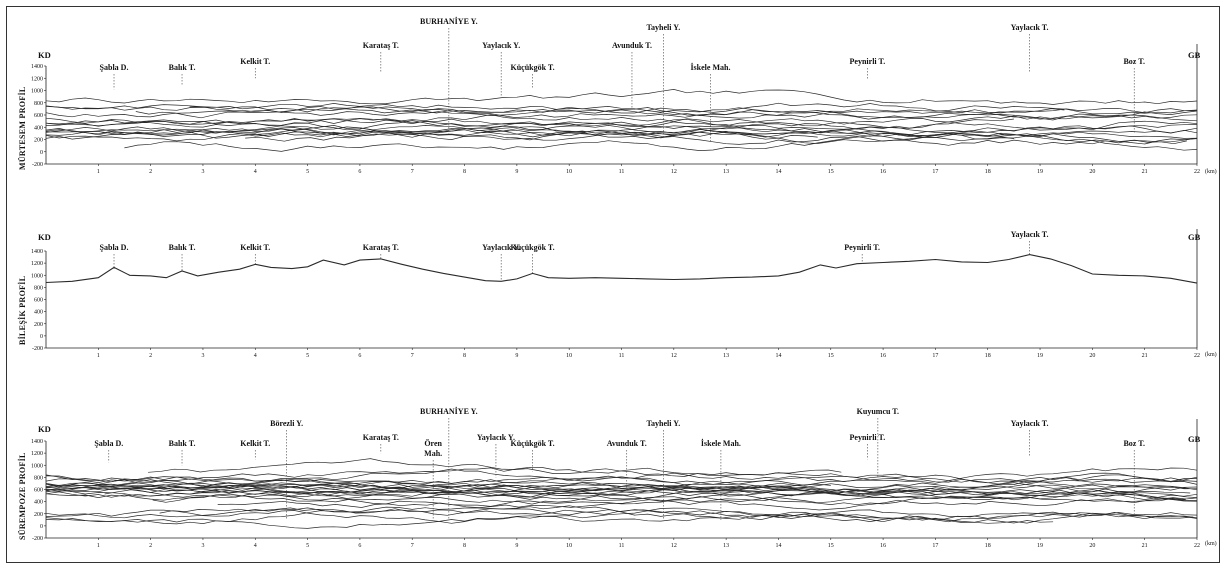 The image size is (1226, 569). What do you see at coordinates (22, 310) in the screenshot?
I see `panel-ylabel: BİLEŞİK PROFİL` at bounding box center [22, 310].